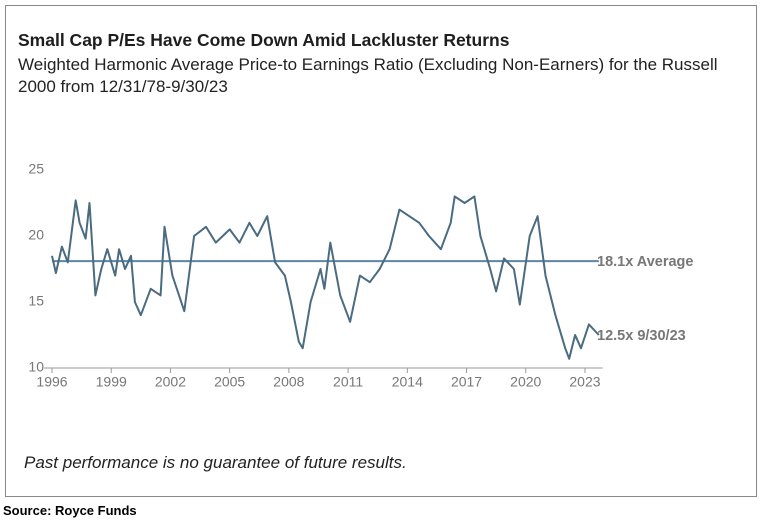 This screenshot has width=771, height=523. Describe the element at coordinates (348, 382) in the screenshot. I see `x-tick-label: 2011` at that location.